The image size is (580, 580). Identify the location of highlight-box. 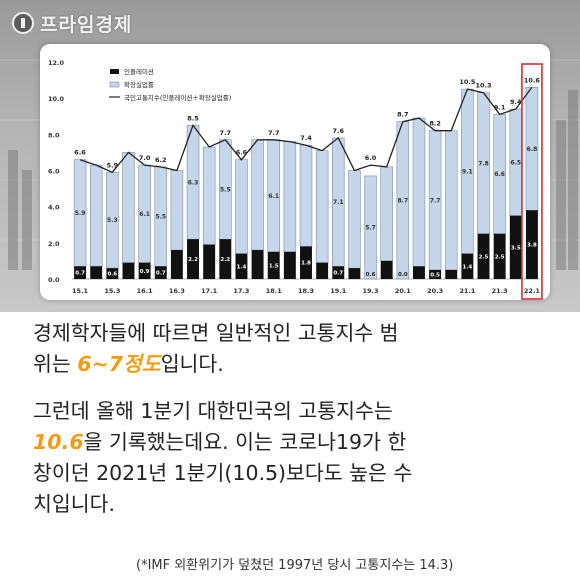
(532, 181).